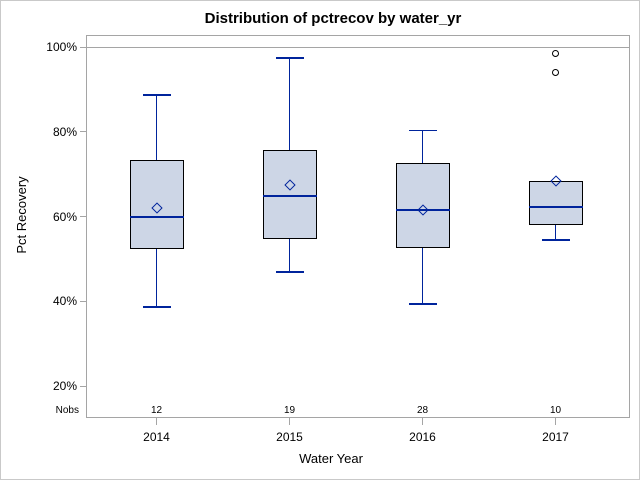 Image resolution: width=640 pixels, height=480 pixels. What do you see at coordinates (64, 216) in the screenshot?
I see `y-axis-tick-label: 60%` at bounding box center [64, 216].